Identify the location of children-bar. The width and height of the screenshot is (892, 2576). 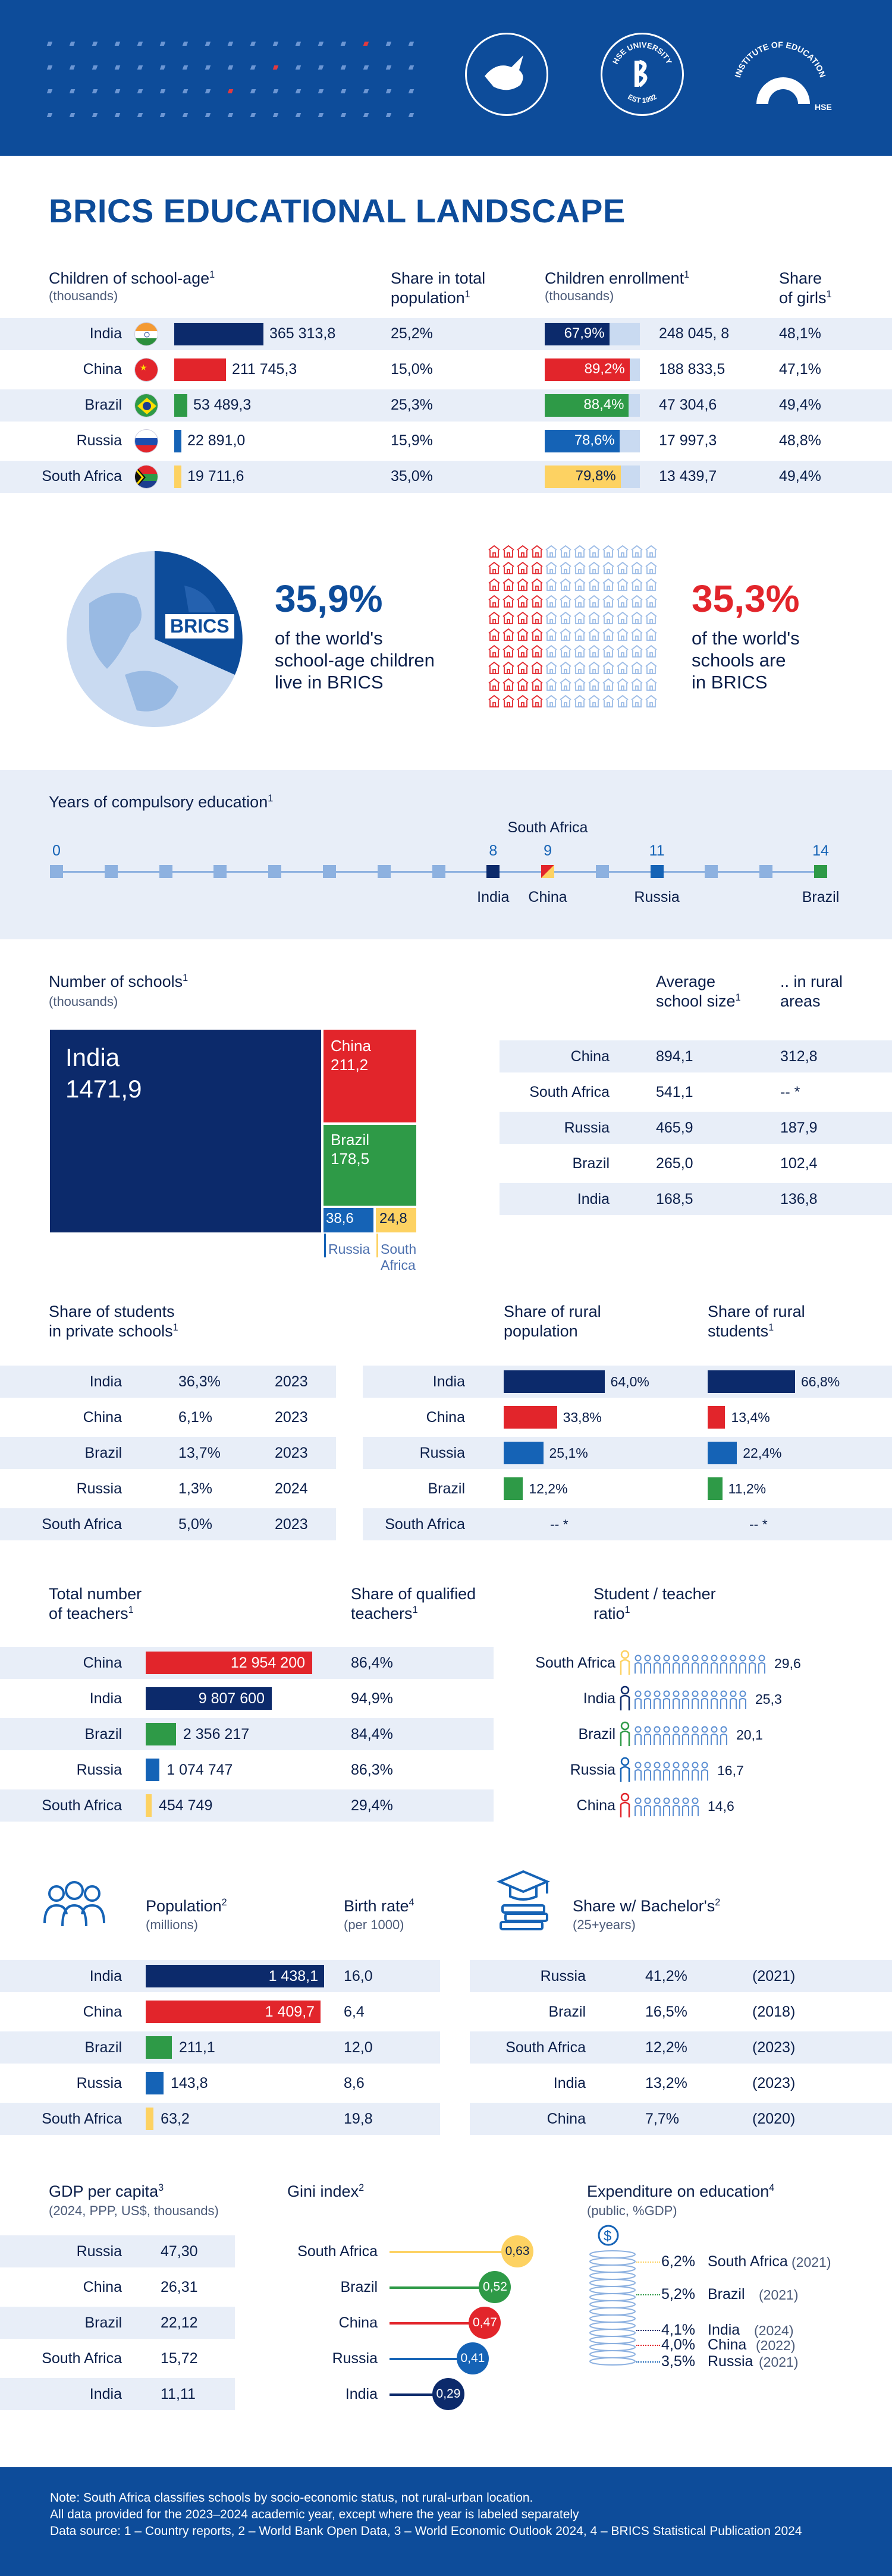
(180, 405).